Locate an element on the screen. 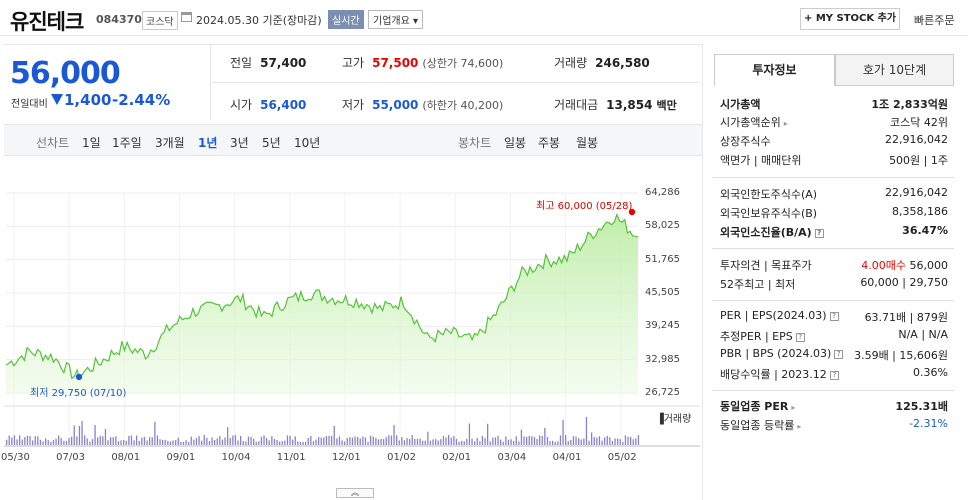 This screenshot has height=500, width=968. add-mystock-button: + MY STOCK 추가 is located at coordinates (850, 19).